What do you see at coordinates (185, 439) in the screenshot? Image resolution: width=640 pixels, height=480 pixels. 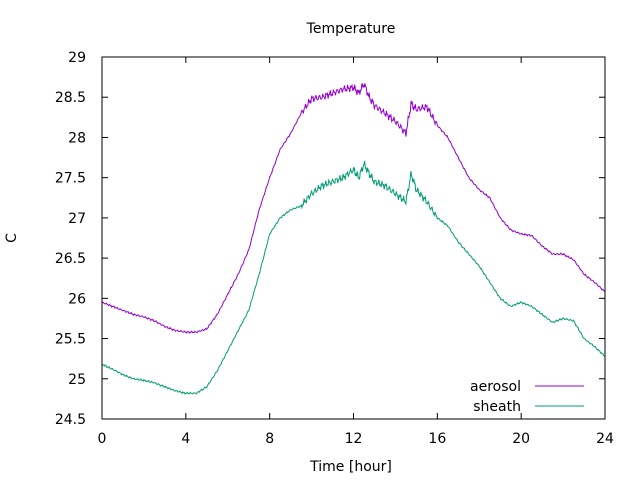 I see `x-tick-label: 4` at bounding box center [185, 439].